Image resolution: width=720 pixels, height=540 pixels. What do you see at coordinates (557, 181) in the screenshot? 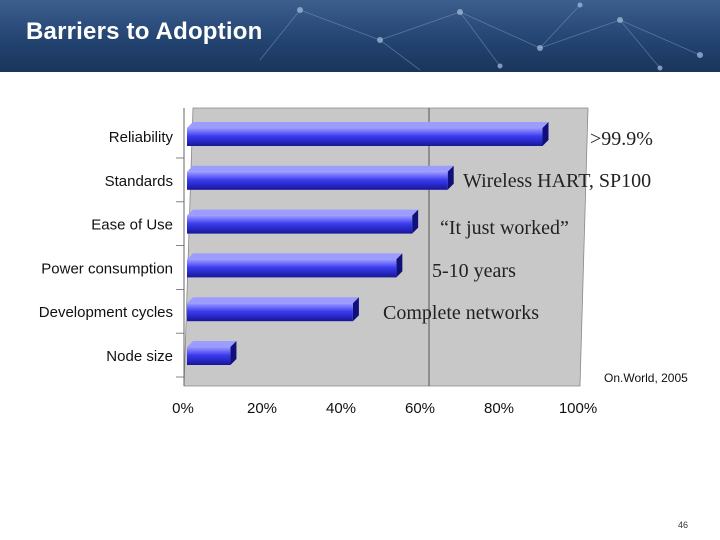
I see `bar-annotation: Wireless HART, SP100` at bounding box center [557, 181].